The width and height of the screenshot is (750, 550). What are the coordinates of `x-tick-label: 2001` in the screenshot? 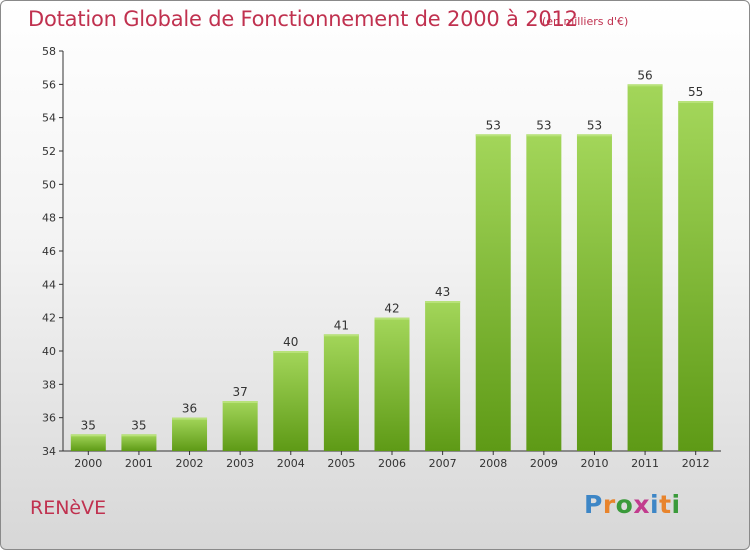 It's located at (139, 463).